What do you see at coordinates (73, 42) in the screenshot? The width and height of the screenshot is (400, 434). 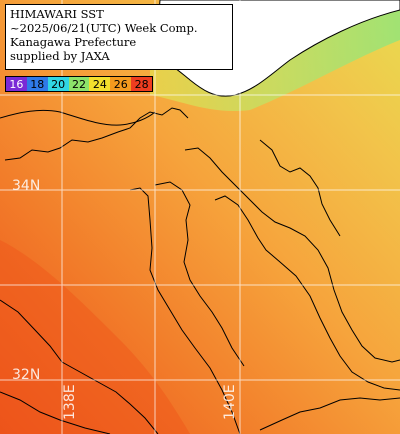 I see `caption-region: Kanagawa Prefecture` at bounding box center [73, 42].